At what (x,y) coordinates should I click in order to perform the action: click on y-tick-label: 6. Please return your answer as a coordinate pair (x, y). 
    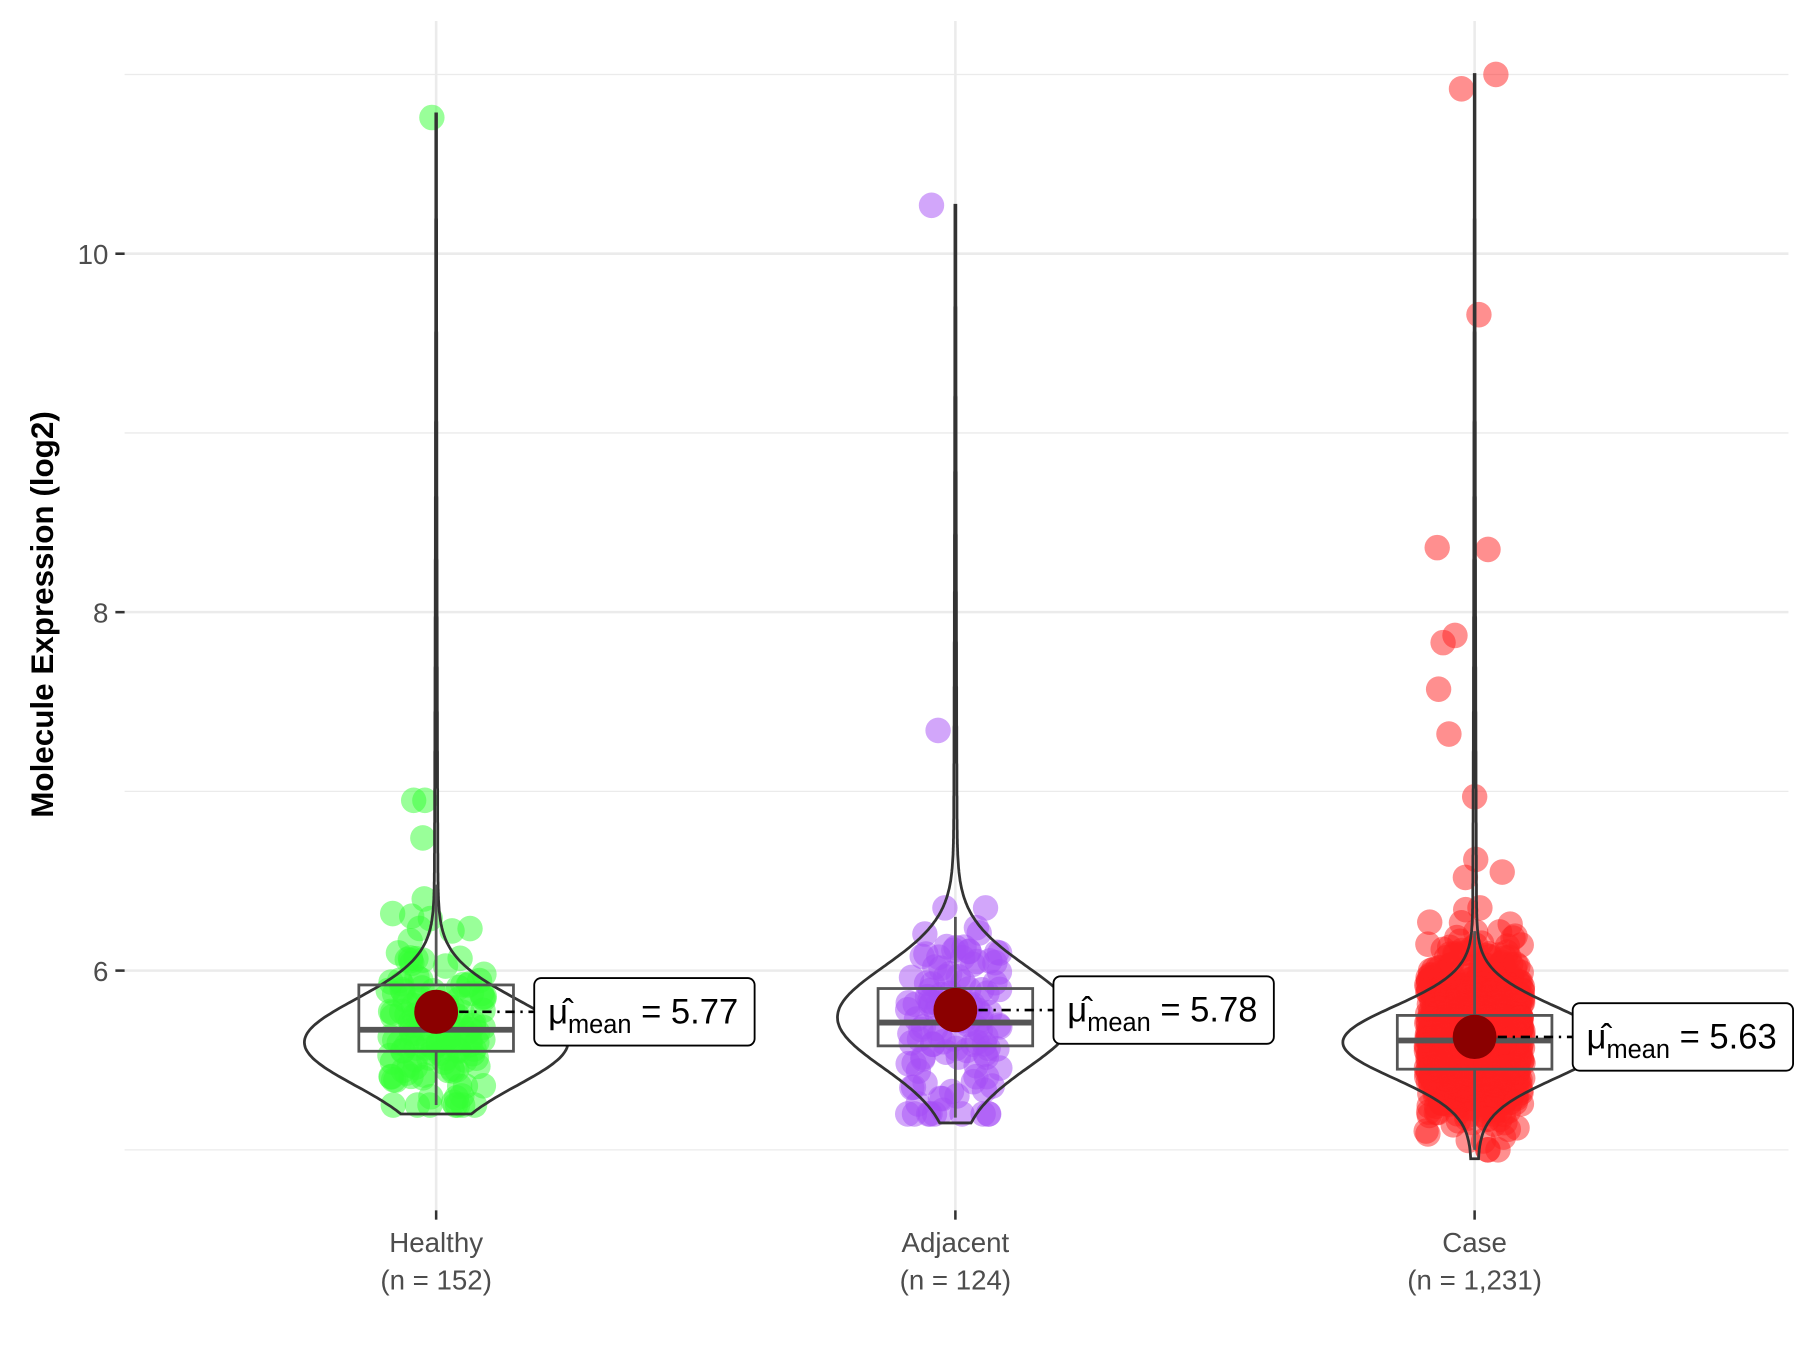
    Looking at the image, I should click on (100, 971).